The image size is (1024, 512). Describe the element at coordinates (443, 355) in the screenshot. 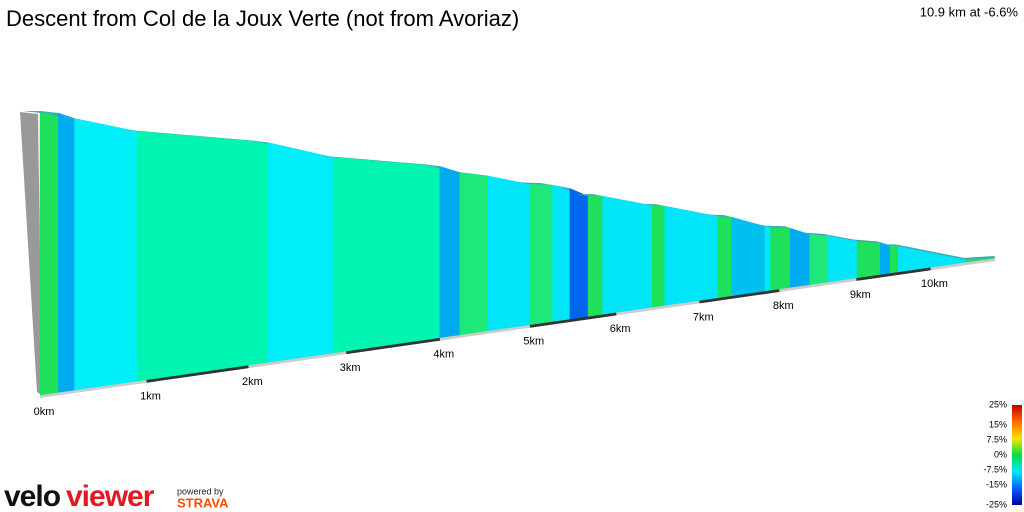

I see `x-tick-label: 4km` at that location.